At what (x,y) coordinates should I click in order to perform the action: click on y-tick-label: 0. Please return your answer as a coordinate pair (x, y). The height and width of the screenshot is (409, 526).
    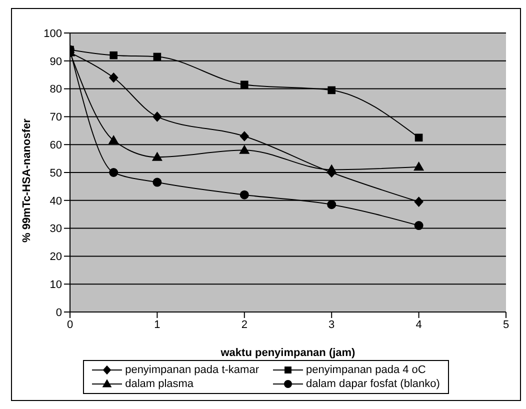
    Looking at the image, I should click on (59, 312).